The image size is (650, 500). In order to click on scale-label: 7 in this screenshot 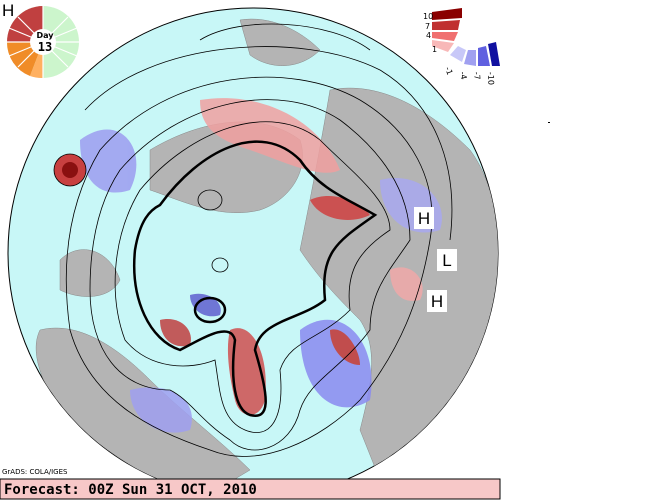, I will do `click(427, 26)`.